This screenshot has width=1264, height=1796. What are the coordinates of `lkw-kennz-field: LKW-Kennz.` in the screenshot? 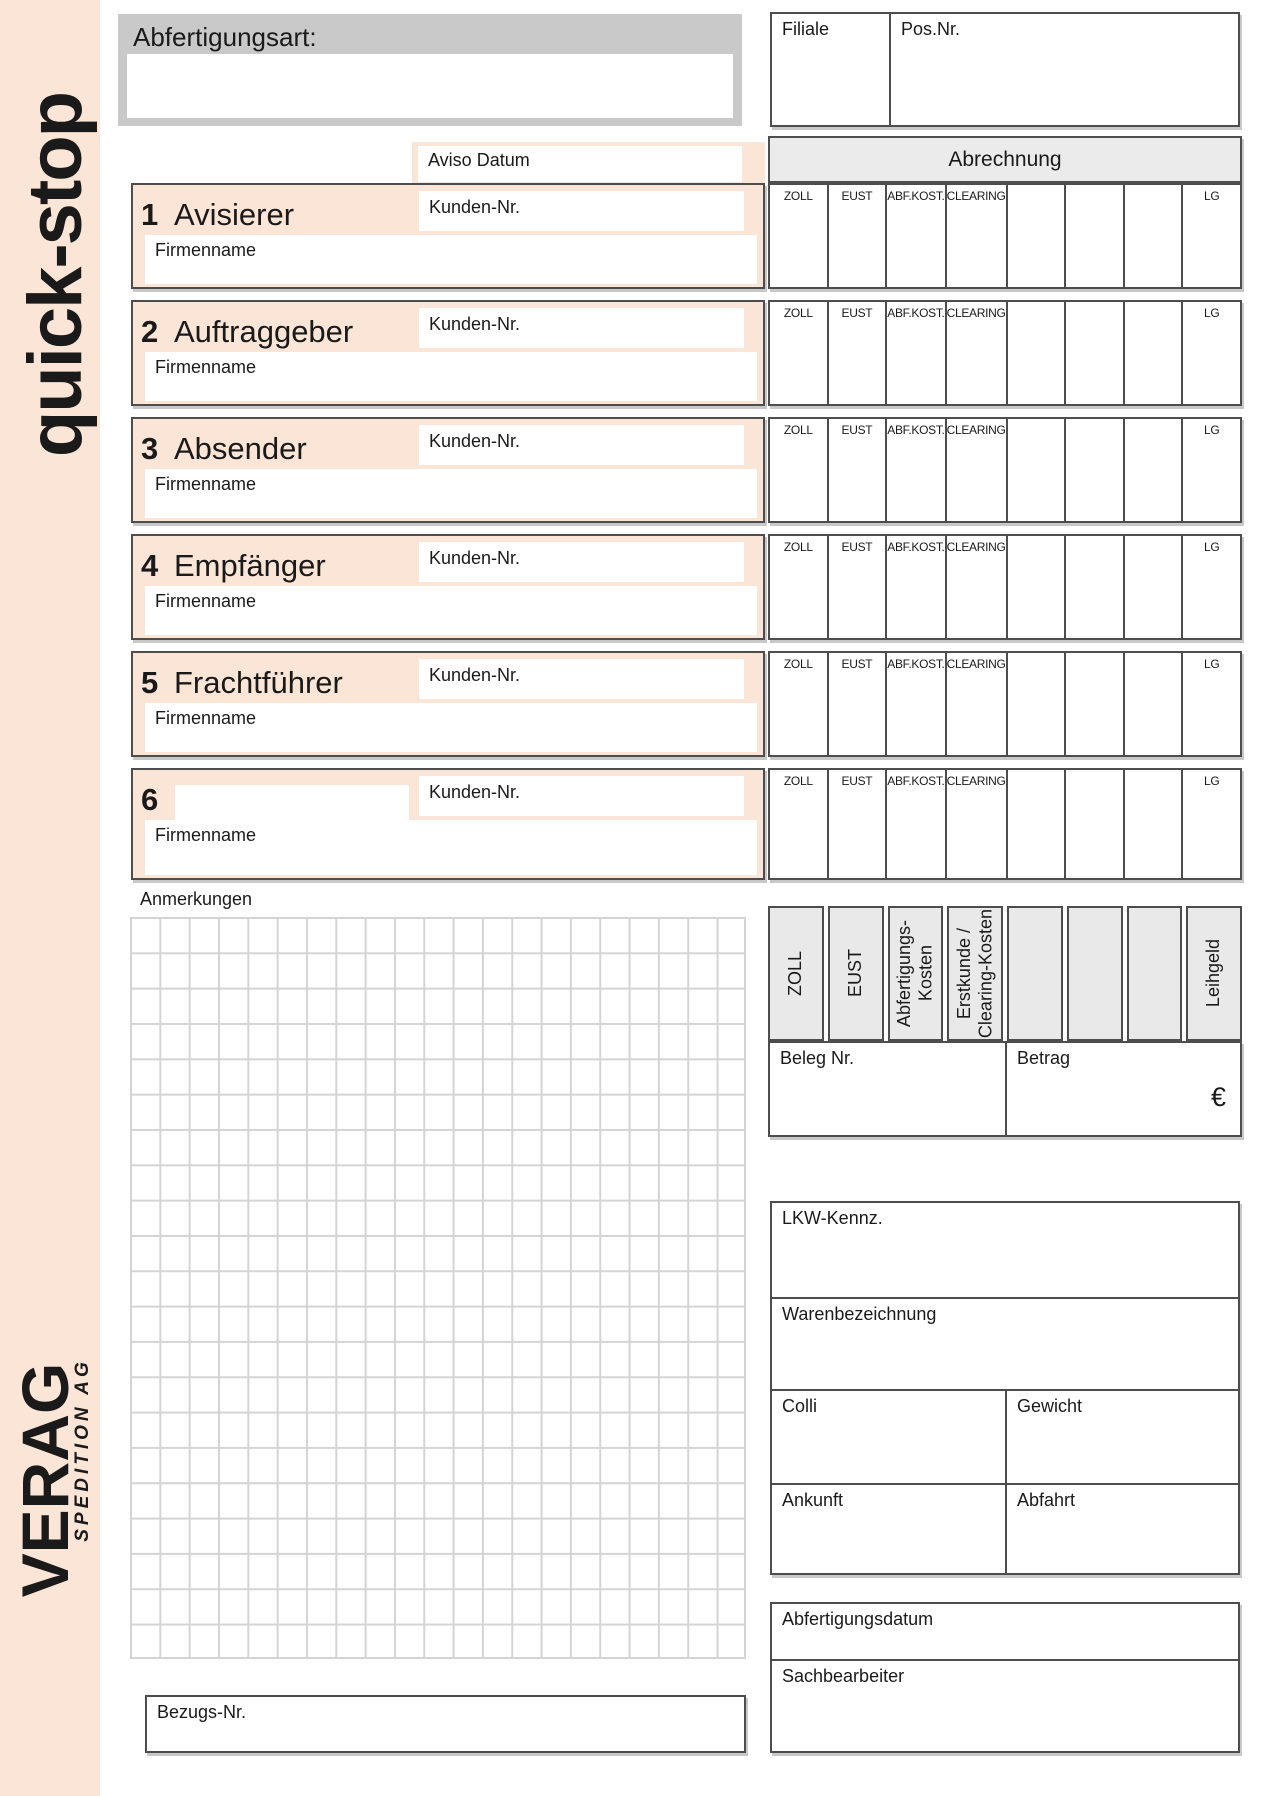 It's located at (1005, 1250).